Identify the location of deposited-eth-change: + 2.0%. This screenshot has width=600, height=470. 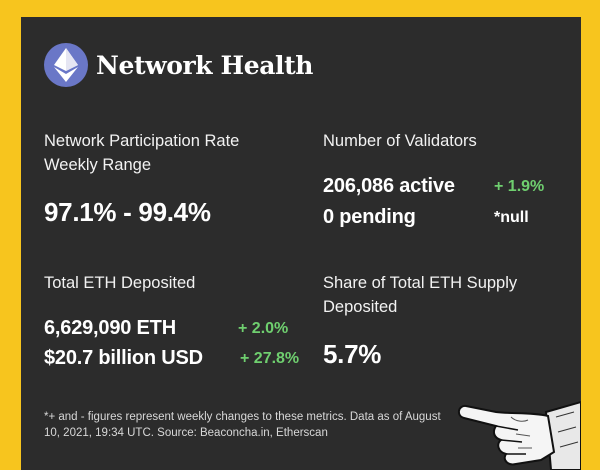
(263, 328).